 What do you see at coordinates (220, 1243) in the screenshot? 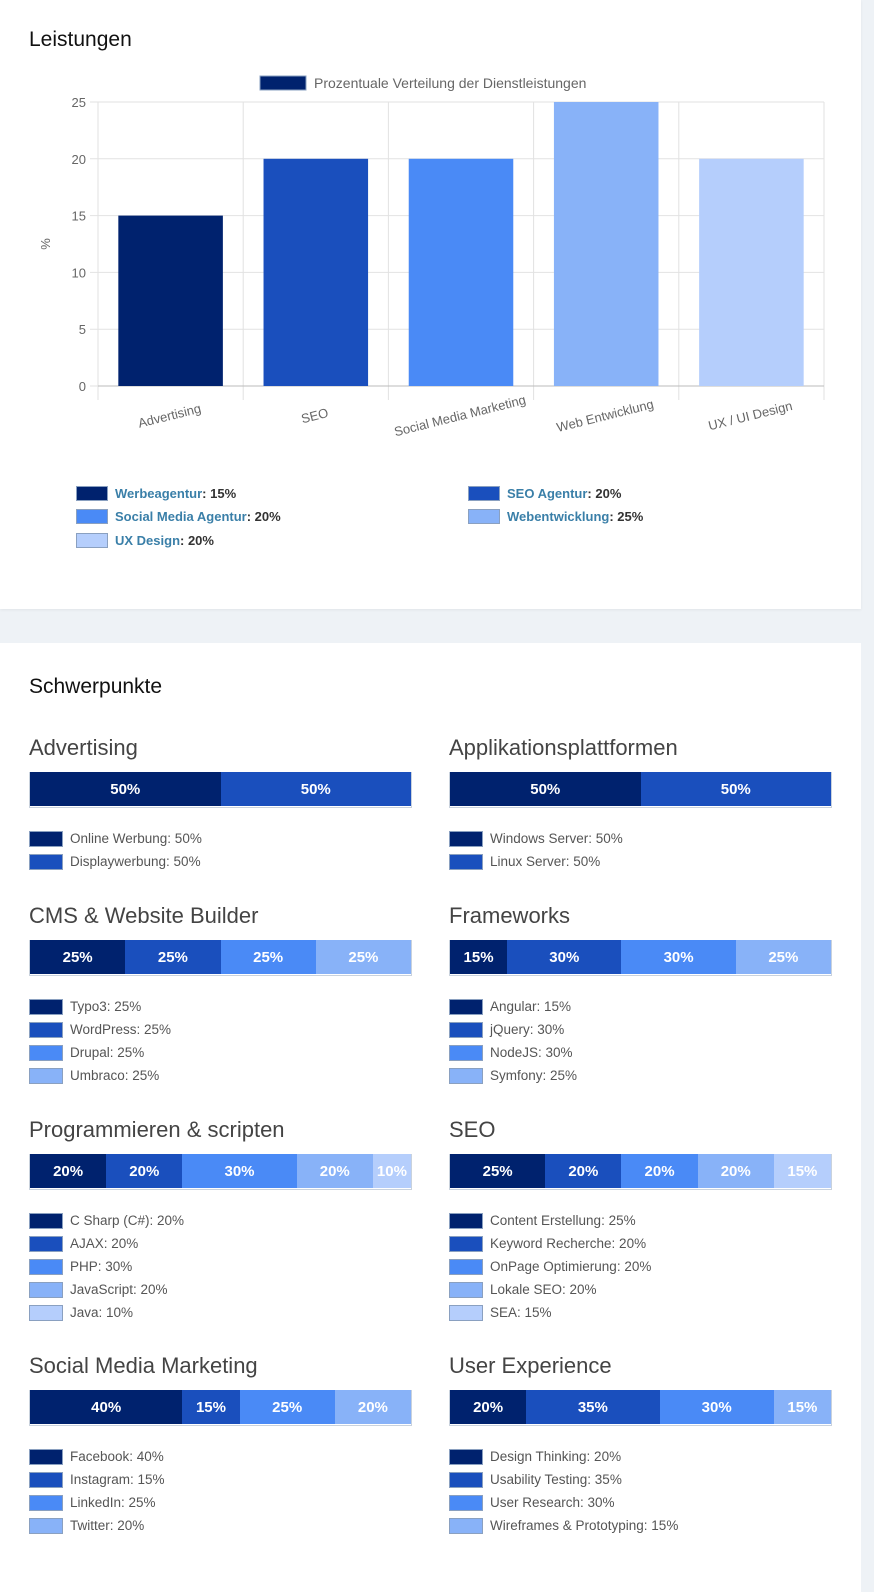
I see `legend-item: AJAX: 20%` at bounding box center [220, 1243].